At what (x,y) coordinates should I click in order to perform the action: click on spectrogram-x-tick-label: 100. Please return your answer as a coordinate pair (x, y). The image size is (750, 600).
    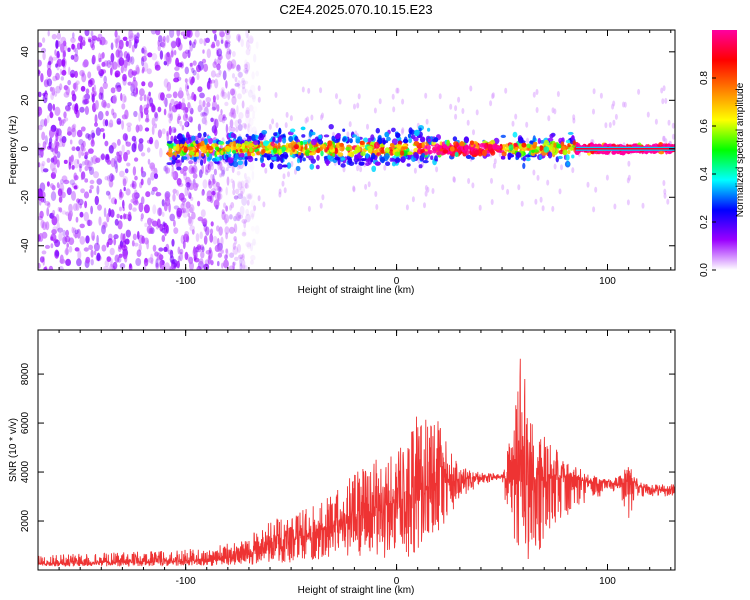
    Looking at the image, I should click on (607, 281).